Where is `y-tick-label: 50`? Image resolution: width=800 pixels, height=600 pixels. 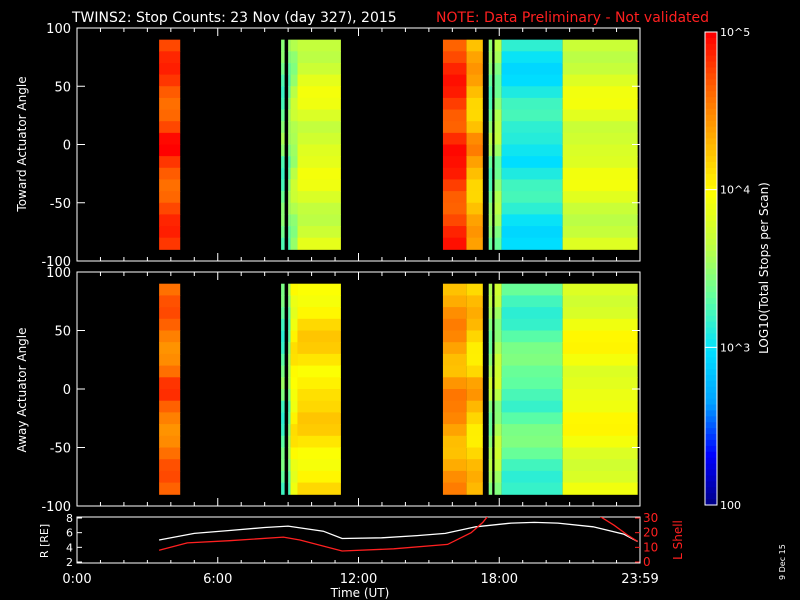 y-tick-label: 50 is located at coordinates (62, 87).